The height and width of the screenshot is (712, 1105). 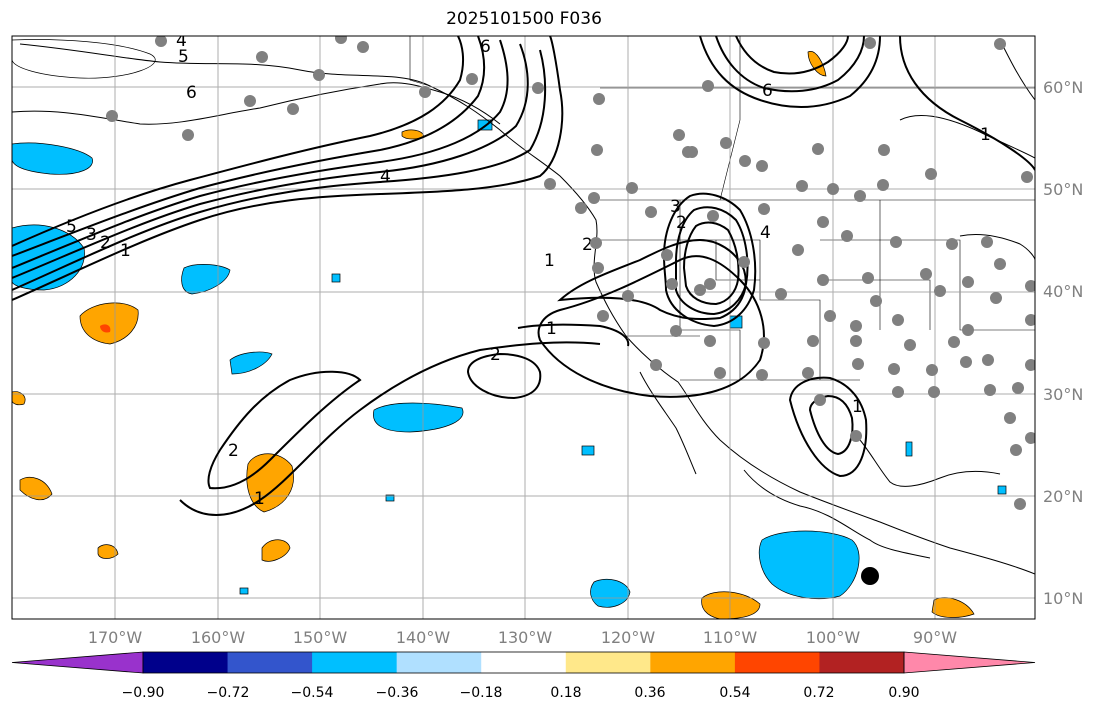 What do you see at coordinates (143, 693) in the screenshot?
I see `colorbar-tick-label: −0.90` at bounding box center [143, 693].